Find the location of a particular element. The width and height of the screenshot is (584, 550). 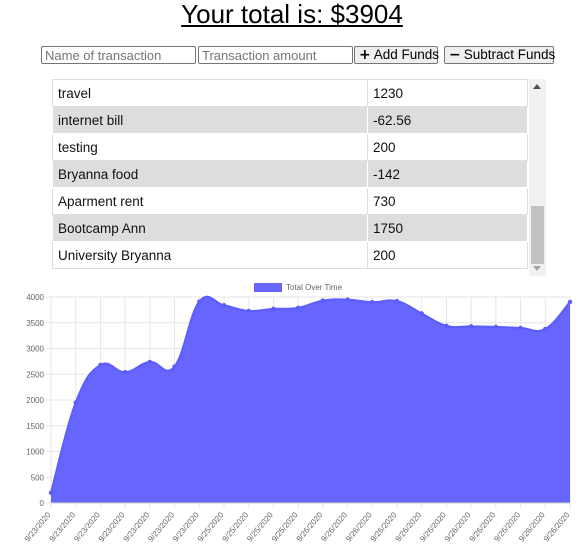

transaction-name-cell: University Bryanna is located at coordinates (210, 255).